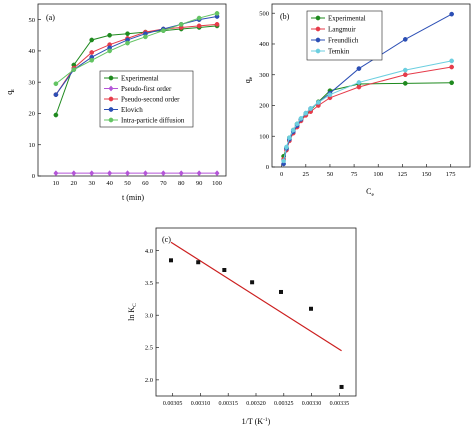 The width and height of the screenshot is (474, 431). I want to click on b-series-line-langmuir, so click(367, 113).